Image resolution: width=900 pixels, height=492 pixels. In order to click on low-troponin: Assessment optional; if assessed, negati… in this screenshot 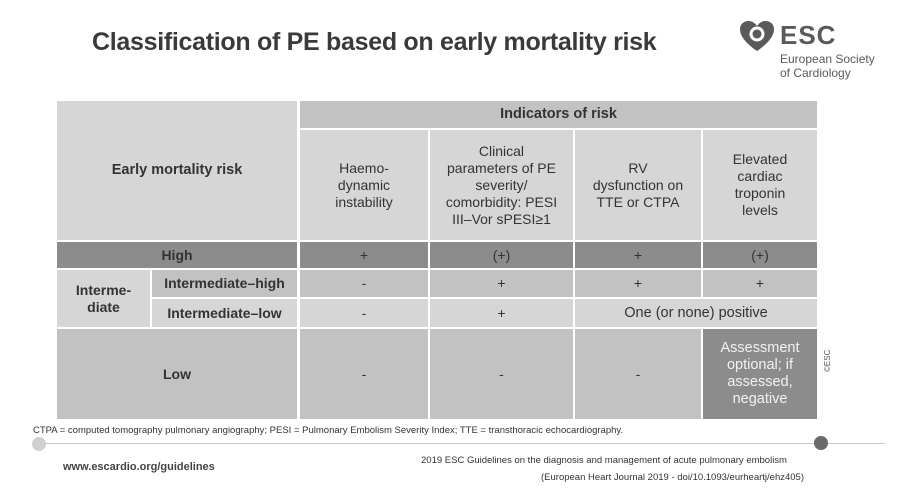, I will do `click(760, 374)`.